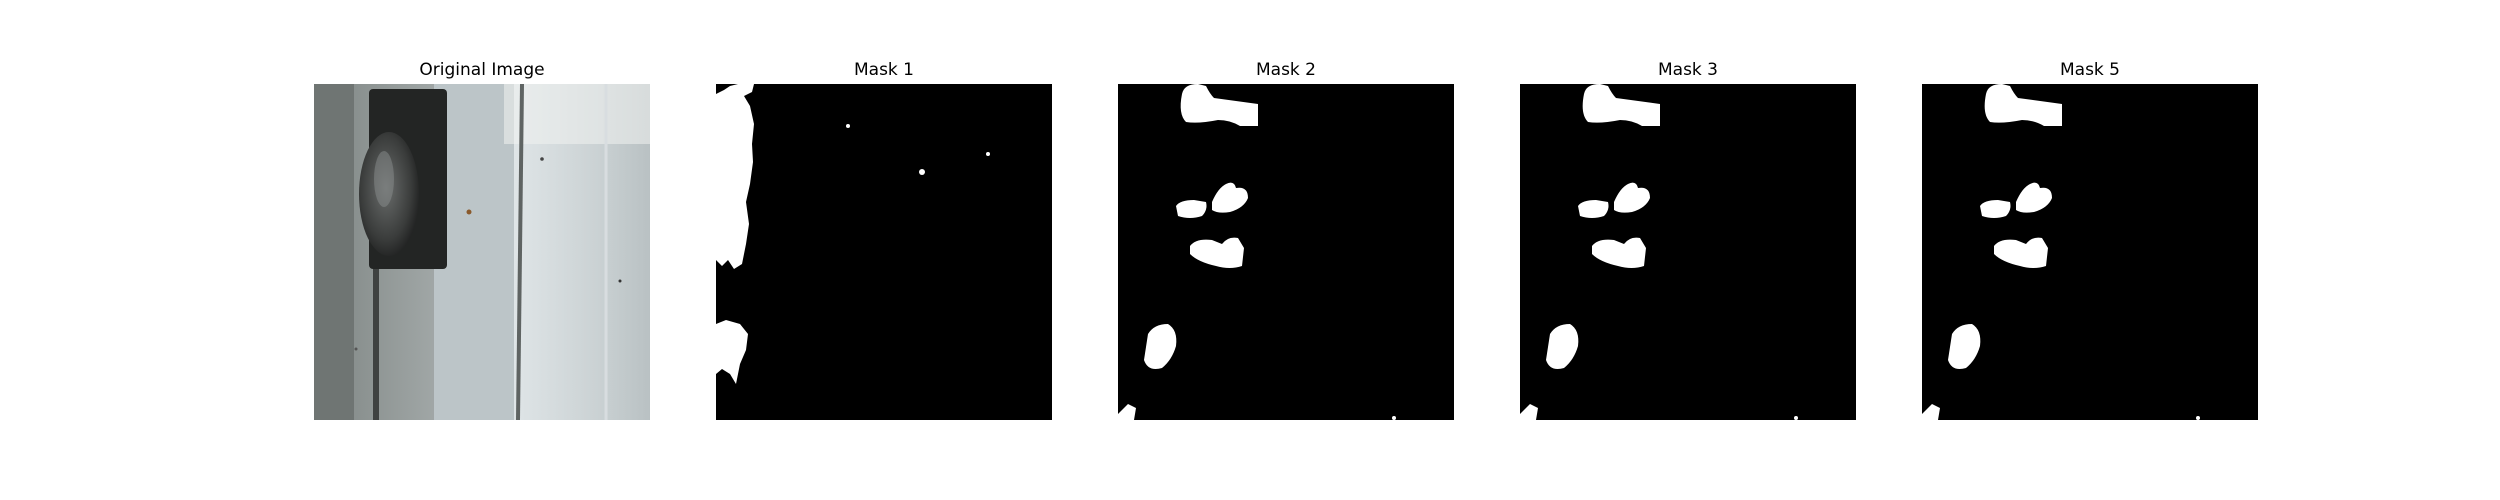 The image size is (2500, 500). What do you see at coordinates (884, 70) in the screenshot?
I see `panel-title: Mask 1` at bounding box center [884, 70].